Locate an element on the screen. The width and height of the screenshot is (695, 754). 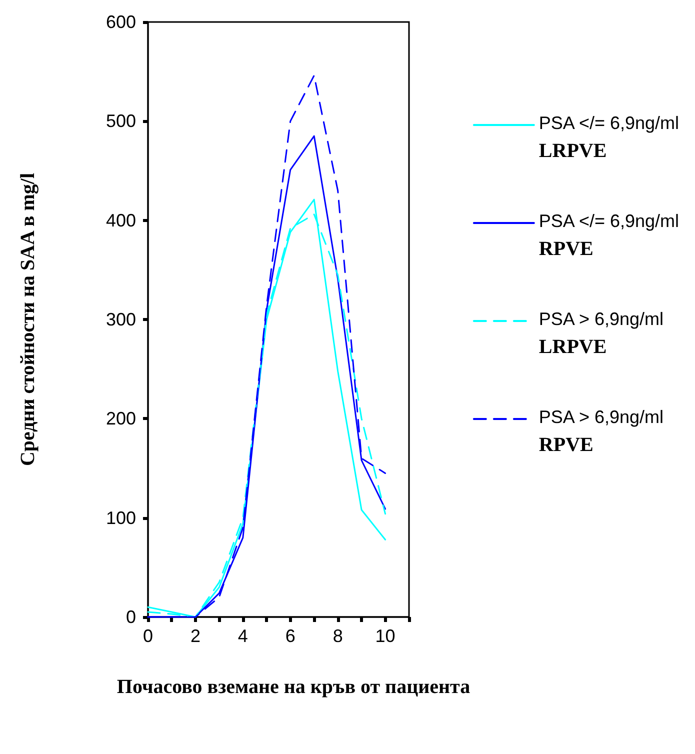
legend-label: PSA </= 6,9ng/ml RPVE is located at coordinates (609, 235).